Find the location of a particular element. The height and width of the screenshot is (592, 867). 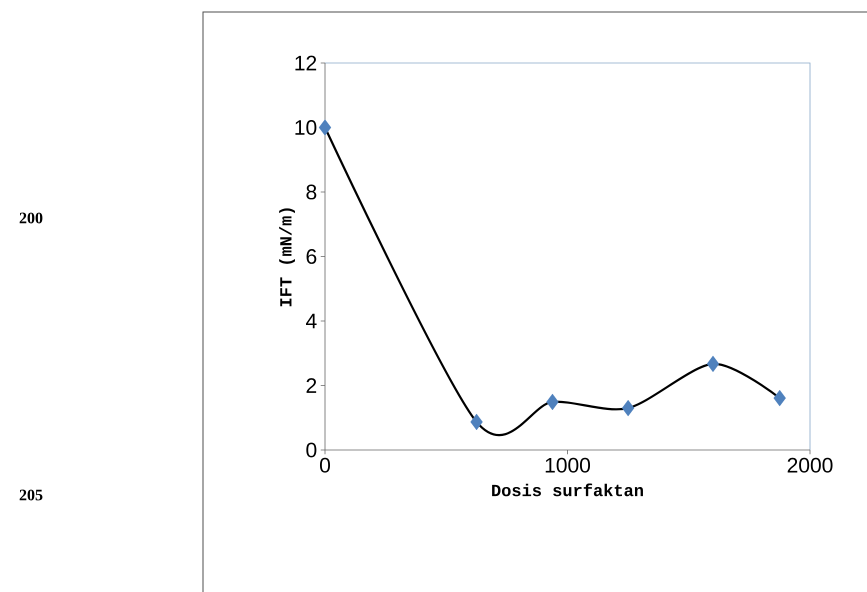

y-tick-label: 2 is located at coordinates (311, 385).